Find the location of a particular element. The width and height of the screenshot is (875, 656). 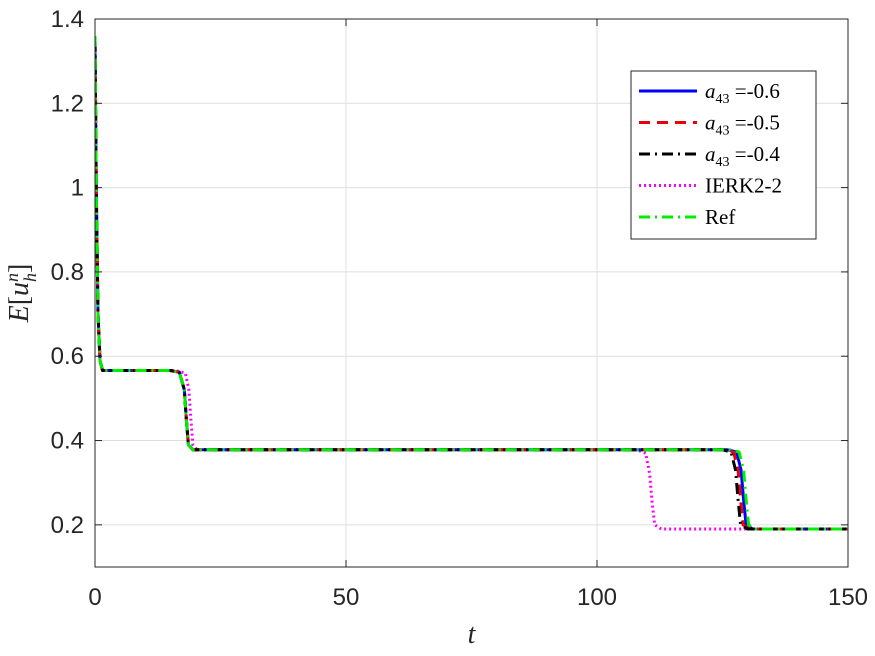

legend-label: a43 =-0.5 is located at coordinates (742, 125).